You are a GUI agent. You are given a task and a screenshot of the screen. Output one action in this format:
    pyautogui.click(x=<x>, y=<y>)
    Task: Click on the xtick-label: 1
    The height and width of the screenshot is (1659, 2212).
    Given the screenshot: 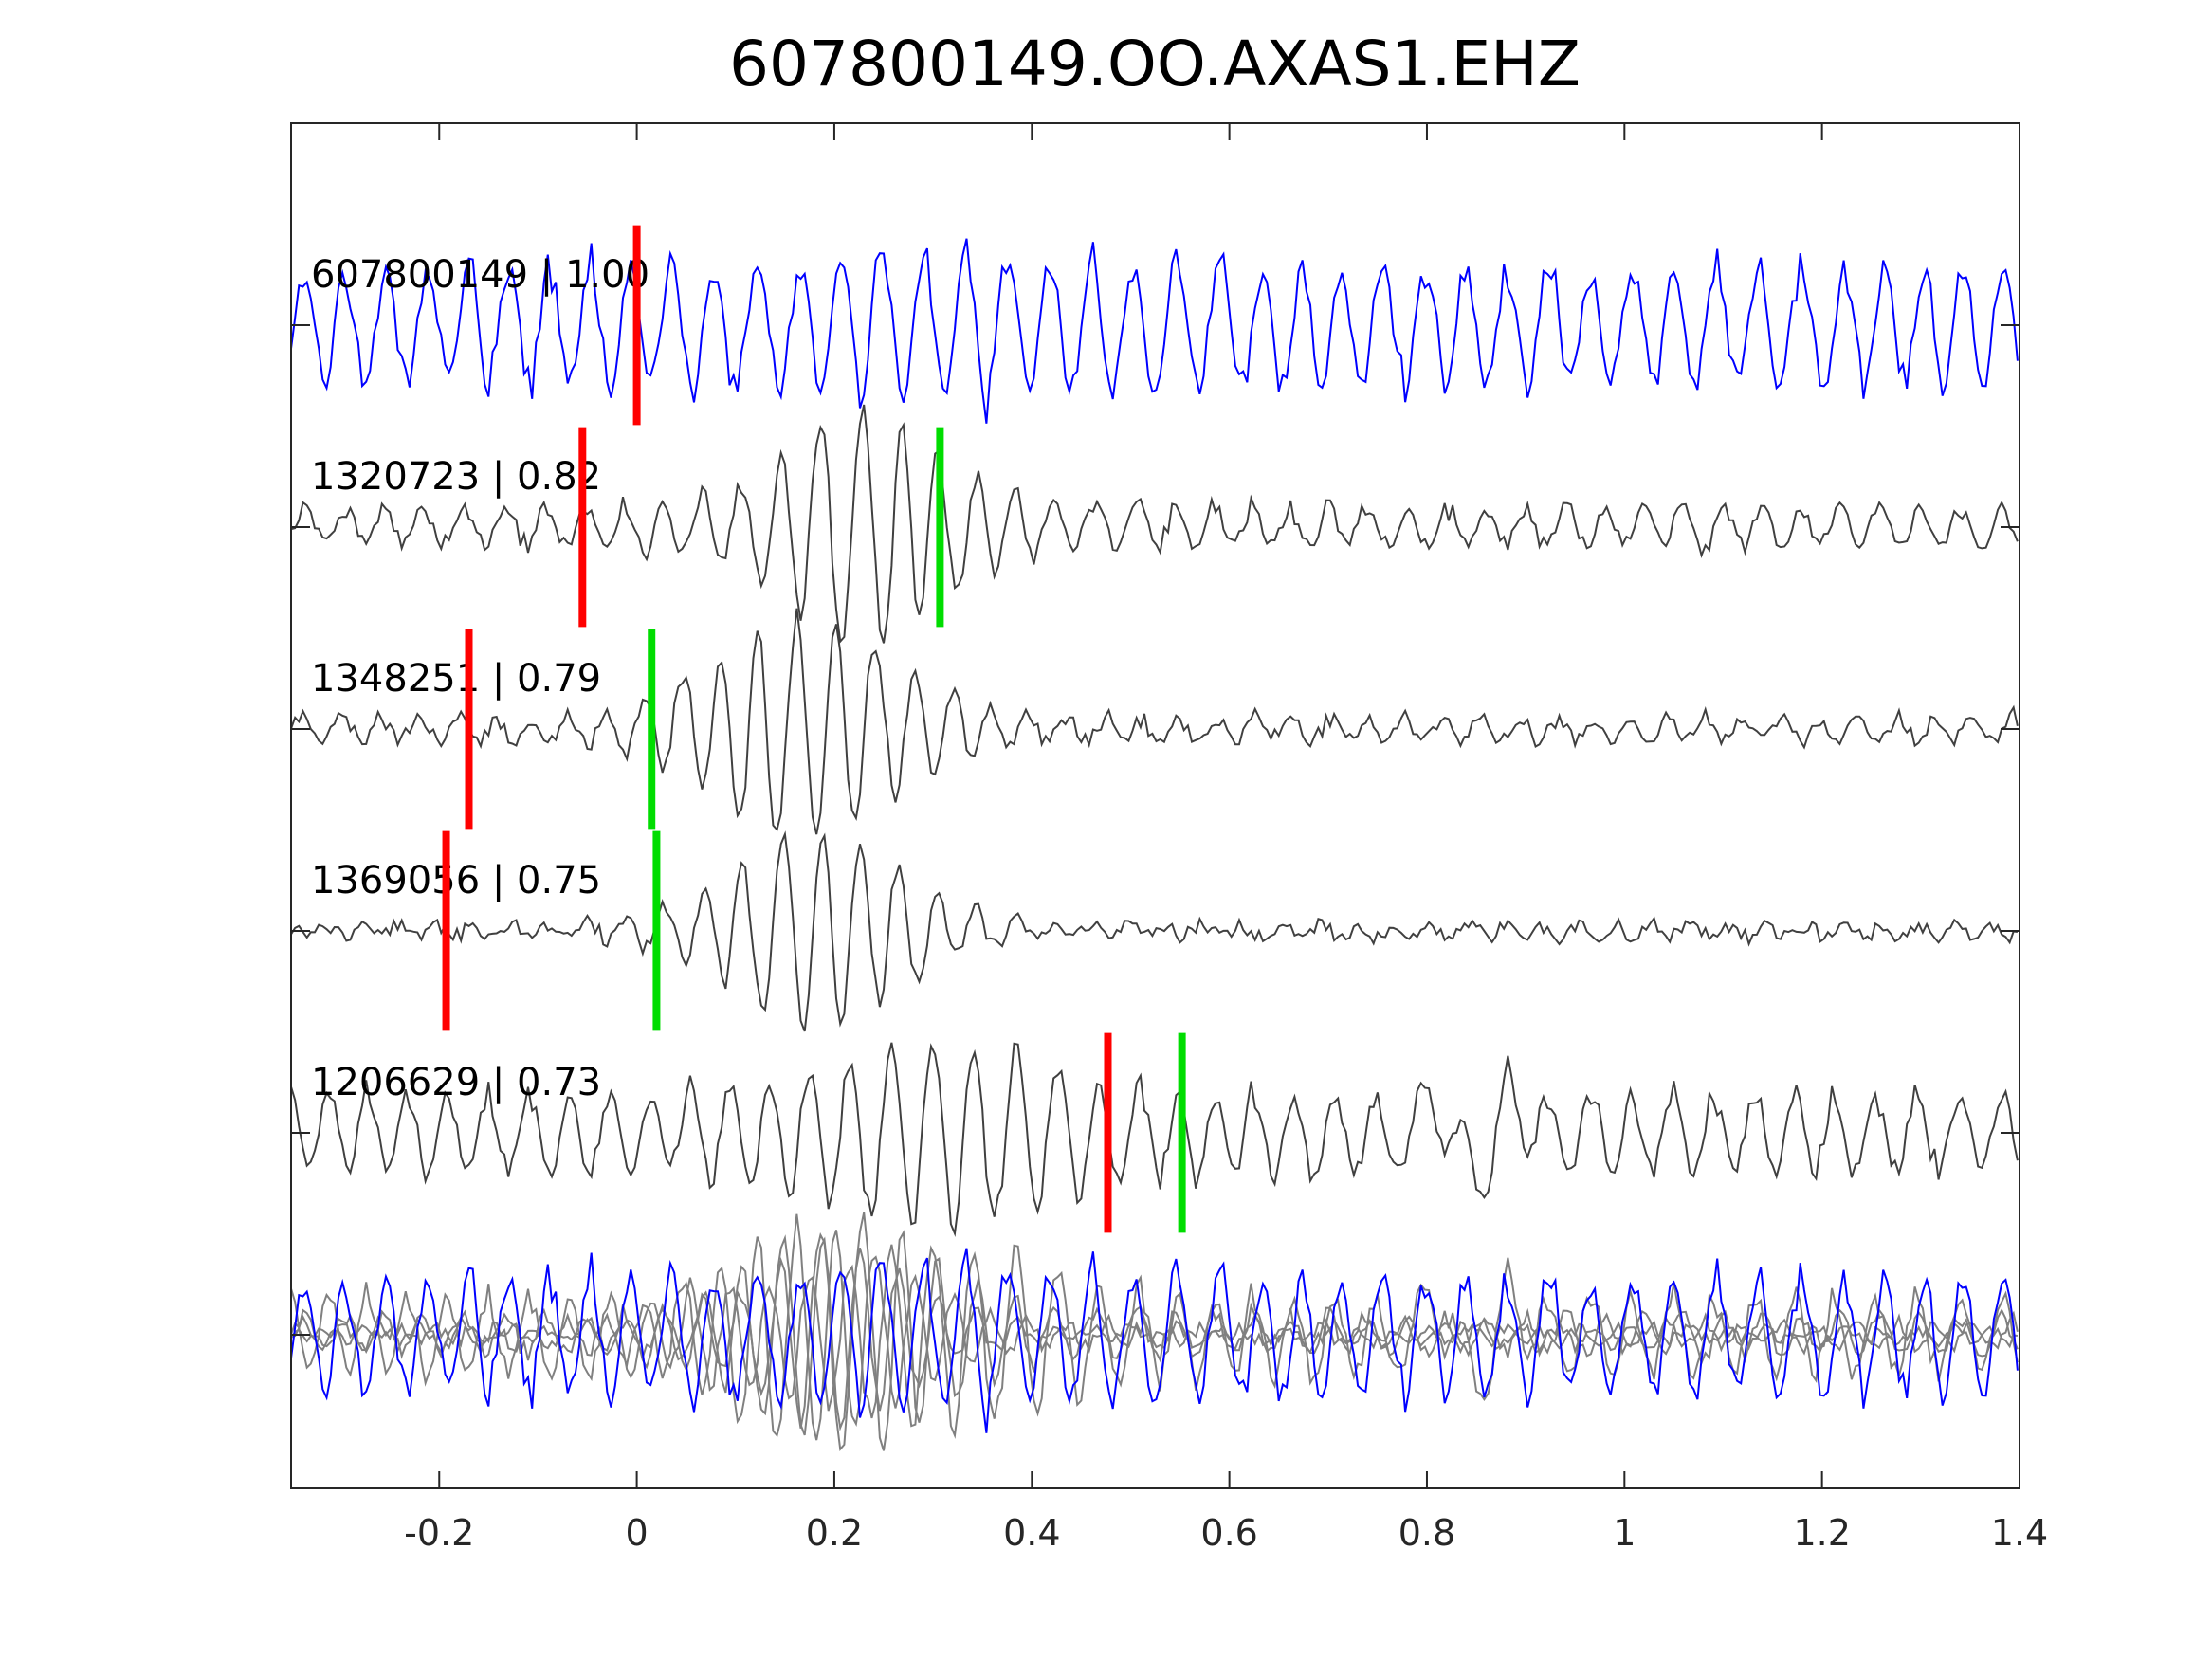 What is the action you would take?
    pyautogui.click(x=1624, y=1533)
    